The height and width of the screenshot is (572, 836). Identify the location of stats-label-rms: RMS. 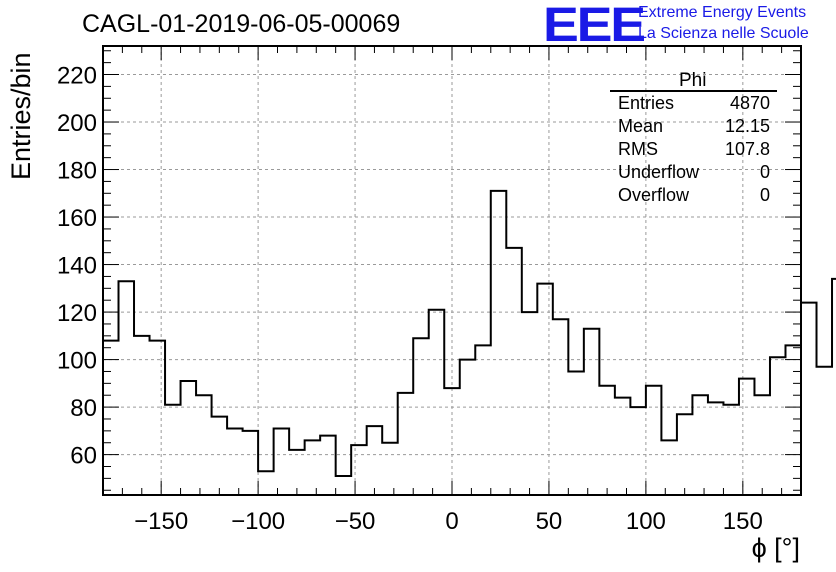
(638, 149).